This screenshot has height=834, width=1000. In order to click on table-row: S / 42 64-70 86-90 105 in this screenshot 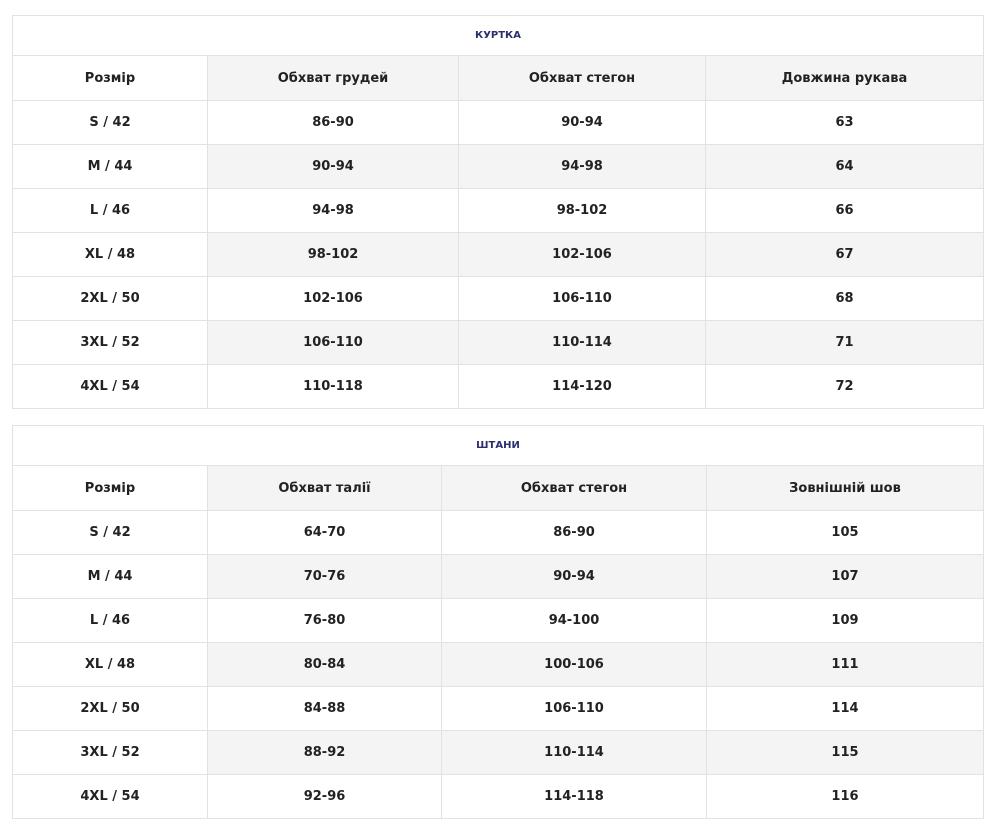, I will do `click(498, 532)`.